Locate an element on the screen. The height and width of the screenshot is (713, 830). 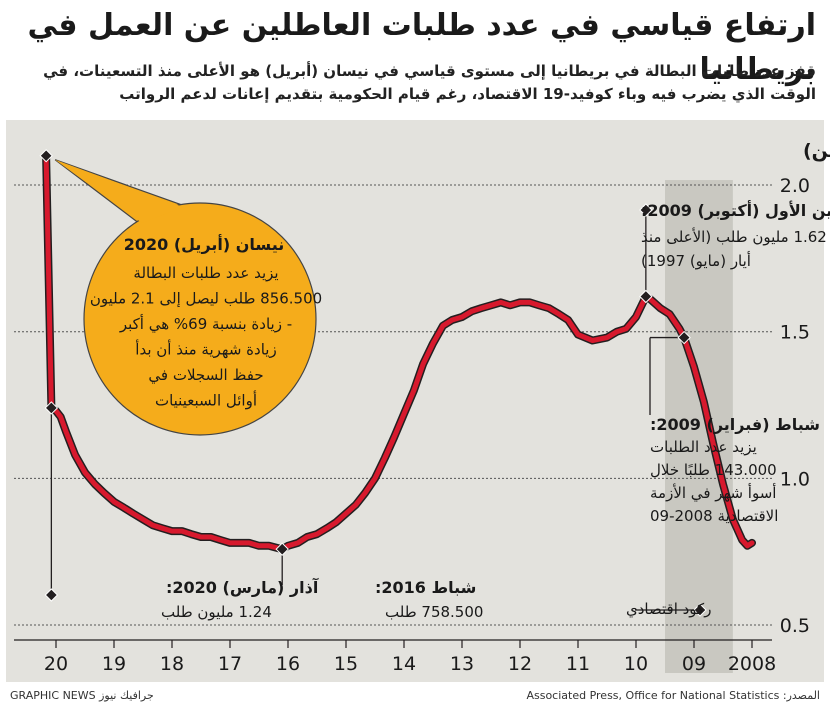
oct2009-marker-end is located at coordinates (646, 210).